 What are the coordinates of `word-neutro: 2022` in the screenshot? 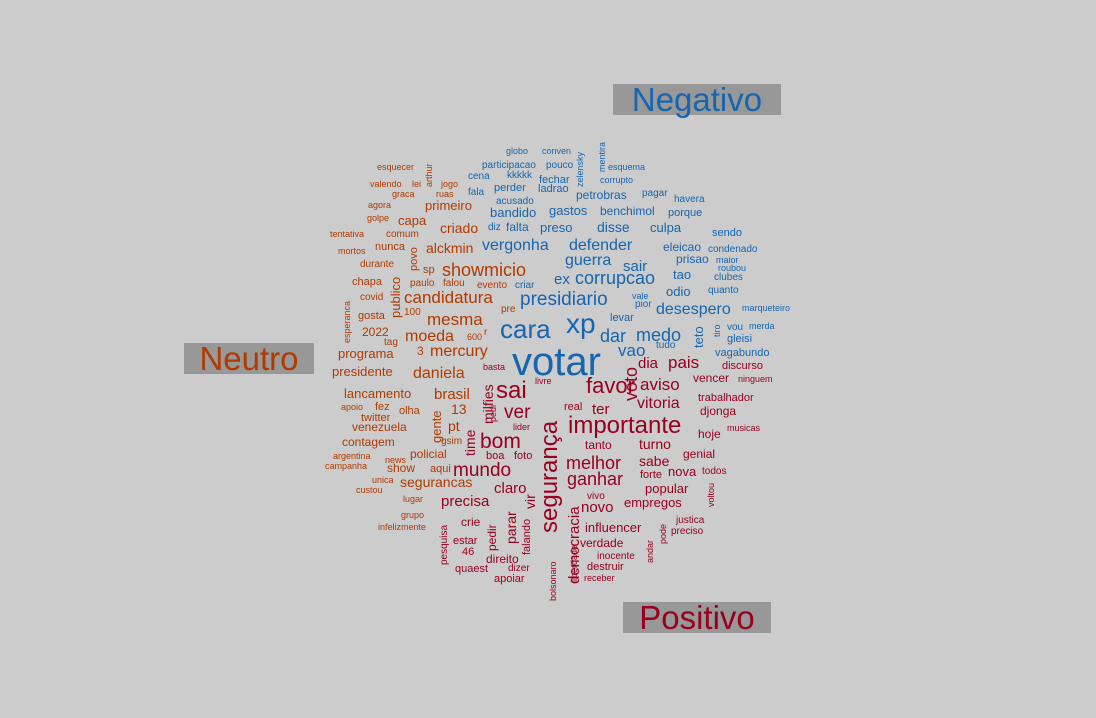 It's located at (375, 332).